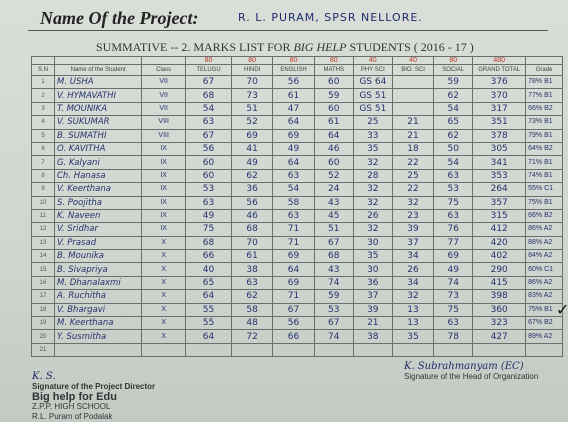  What do you see at coordinates (544, 176) in the screenshot?
I see `cell-grade: 74% B1` at bounding box center [544, 176].